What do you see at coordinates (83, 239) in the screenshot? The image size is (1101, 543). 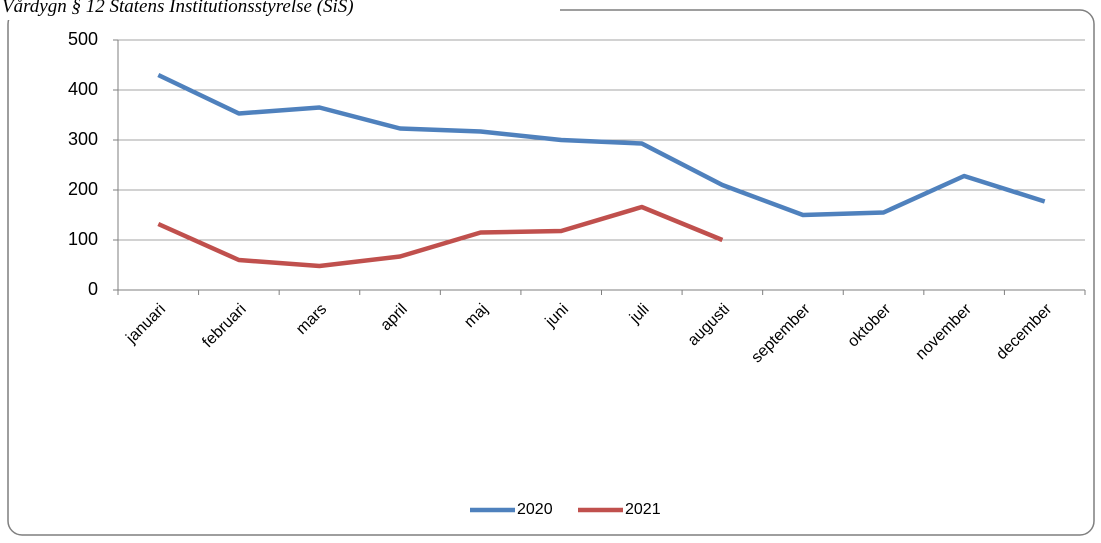 I see `y-tick-label: 100` at bounding box center [83, 239].